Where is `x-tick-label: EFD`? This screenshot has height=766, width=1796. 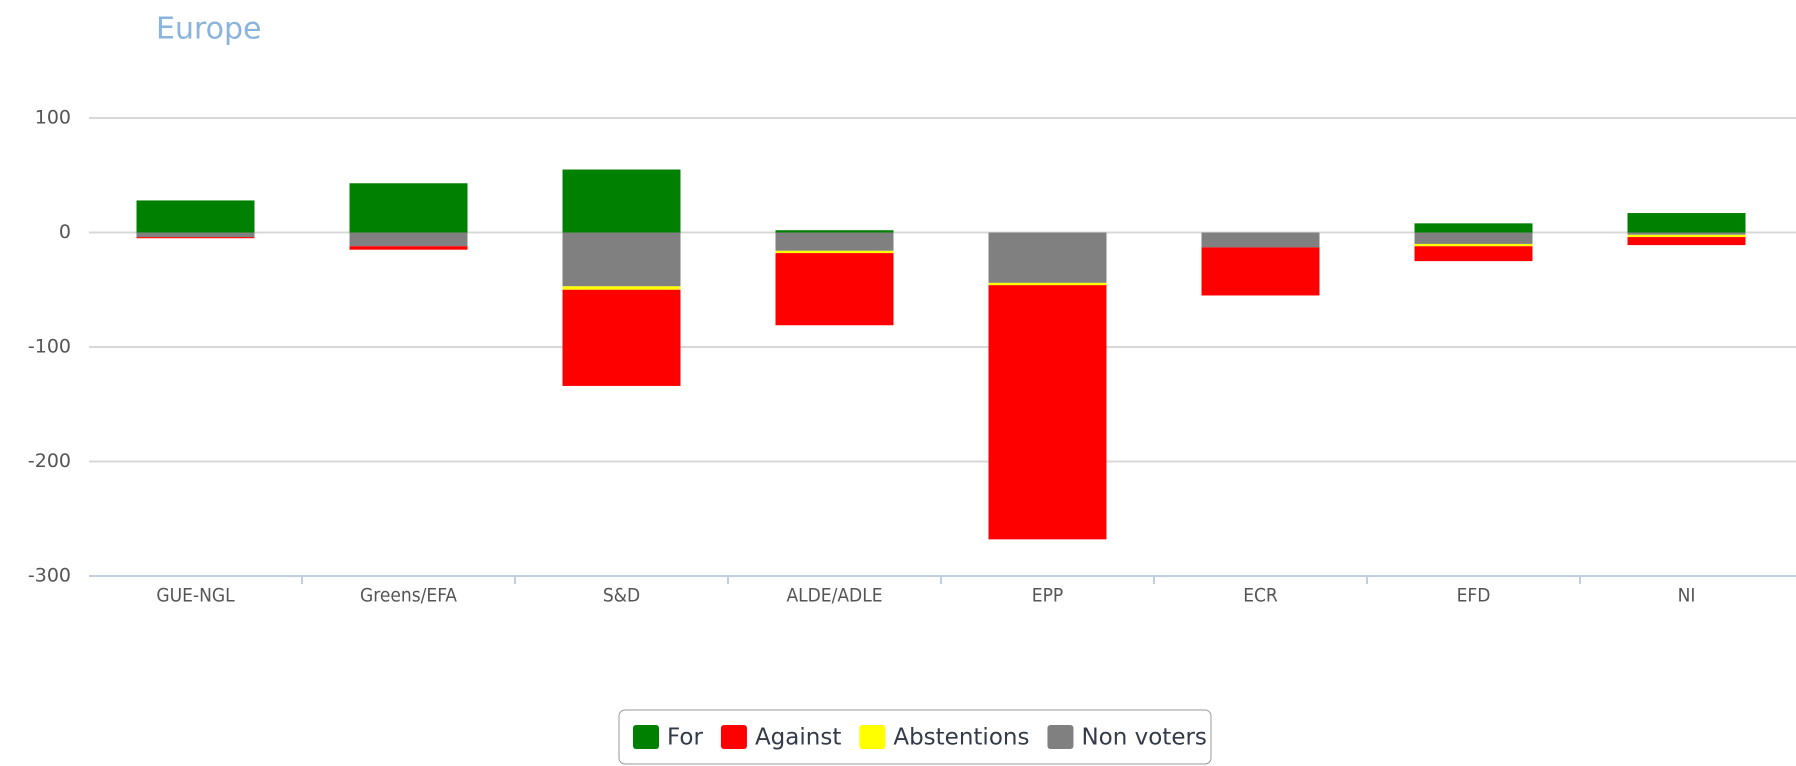
x-tick-label: EFD is located at coordinates (1474, 596).